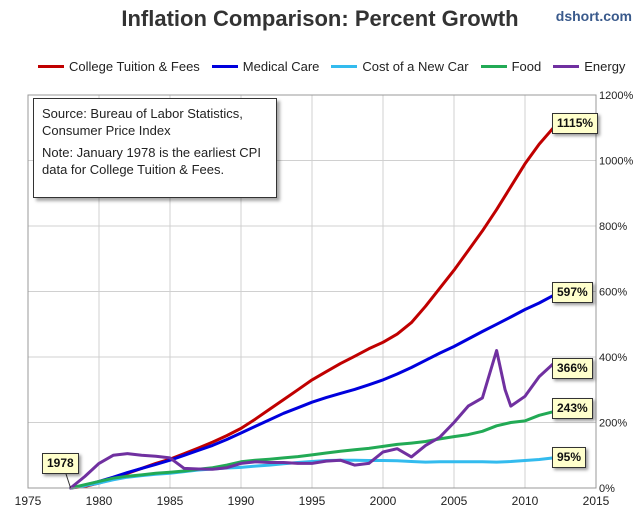 The height and width of the screenshot is (513, 640). Describe the element at coordinates (613, 358) in the screenshot. I see `y-tick-label: 400%` at that location.